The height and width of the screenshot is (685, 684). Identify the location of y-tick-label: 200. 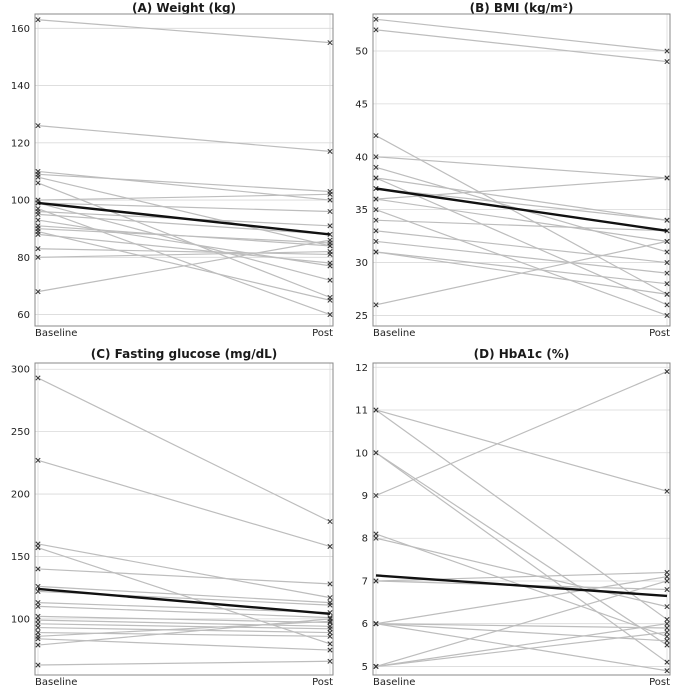
(20, 495).